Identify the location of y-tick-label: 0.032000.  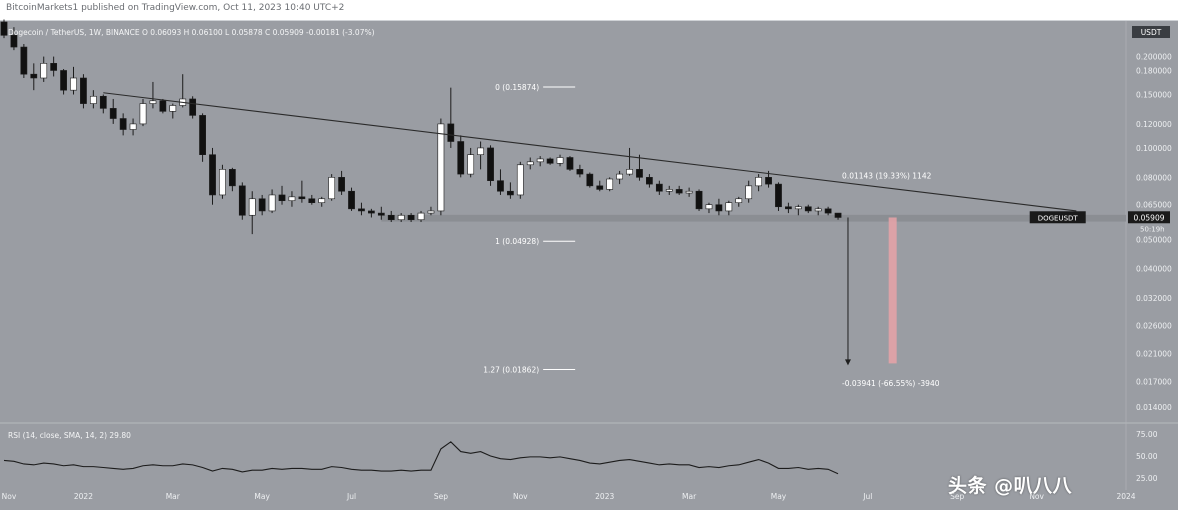
(1154, 298).